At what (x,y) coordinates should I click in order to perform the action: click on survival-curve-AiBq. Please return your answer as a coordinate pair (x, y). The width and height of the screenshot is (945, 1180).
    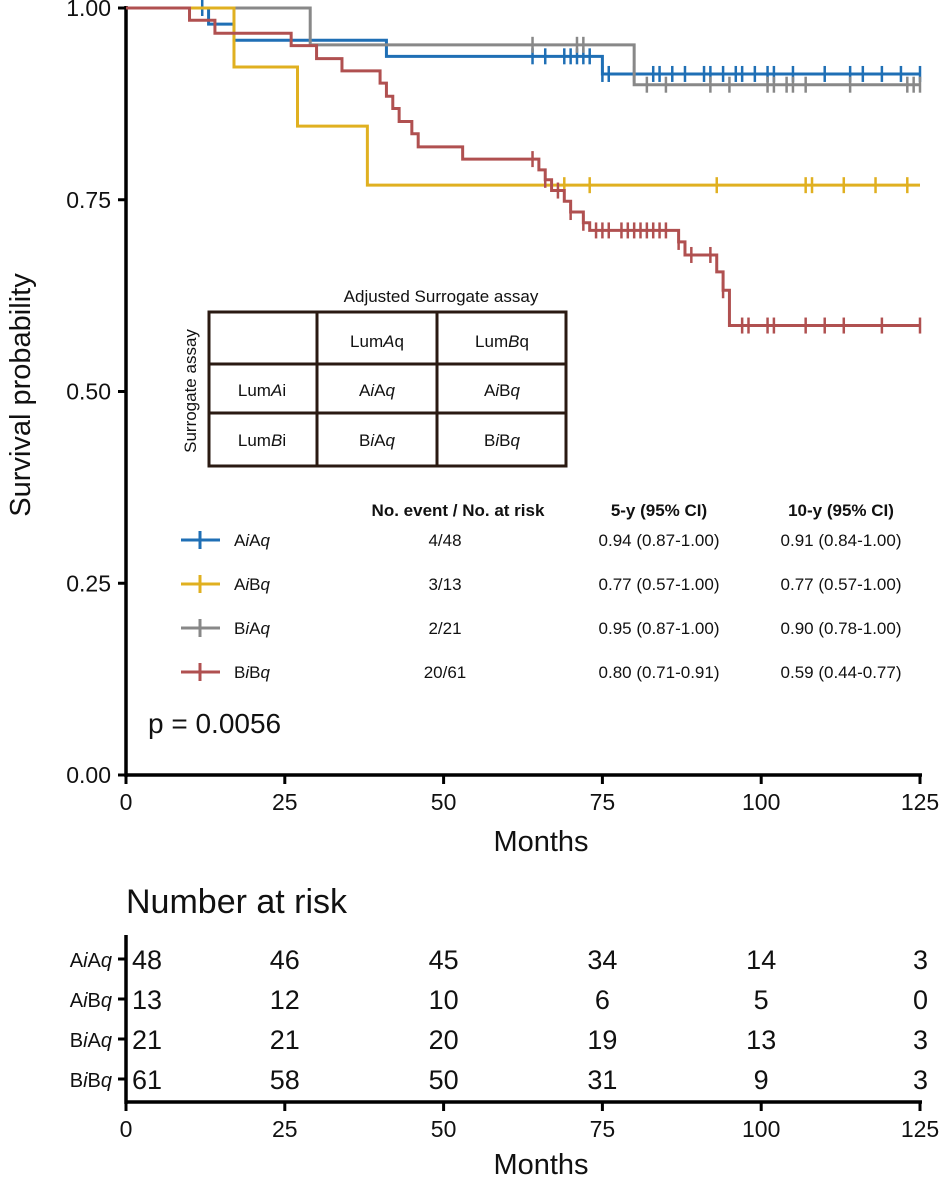
    Looking at the image, I should click on (523, 96).